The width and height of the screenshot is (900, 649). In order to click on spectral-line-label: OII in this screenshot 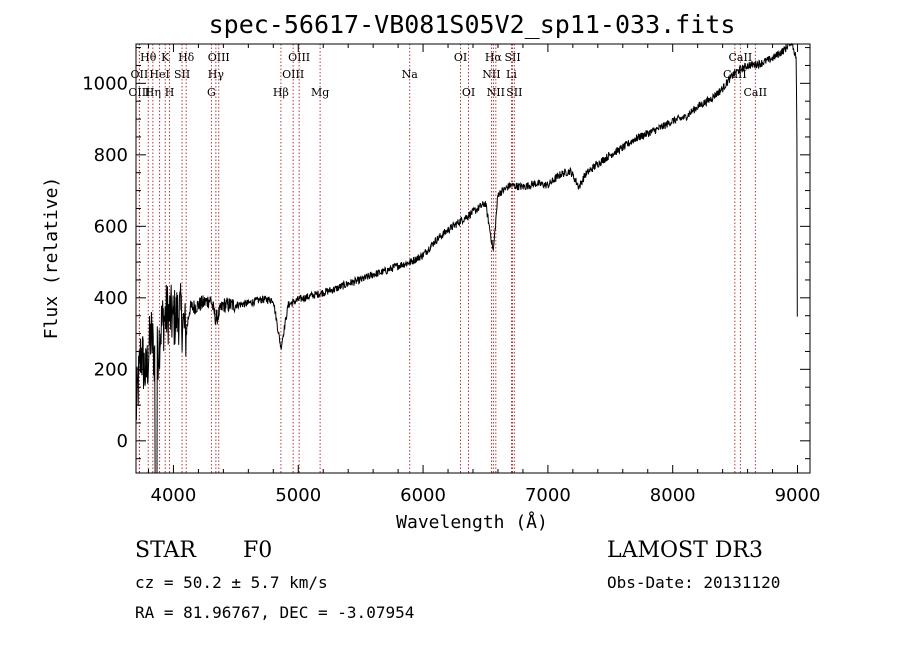, I will do `click(140, 74)`.